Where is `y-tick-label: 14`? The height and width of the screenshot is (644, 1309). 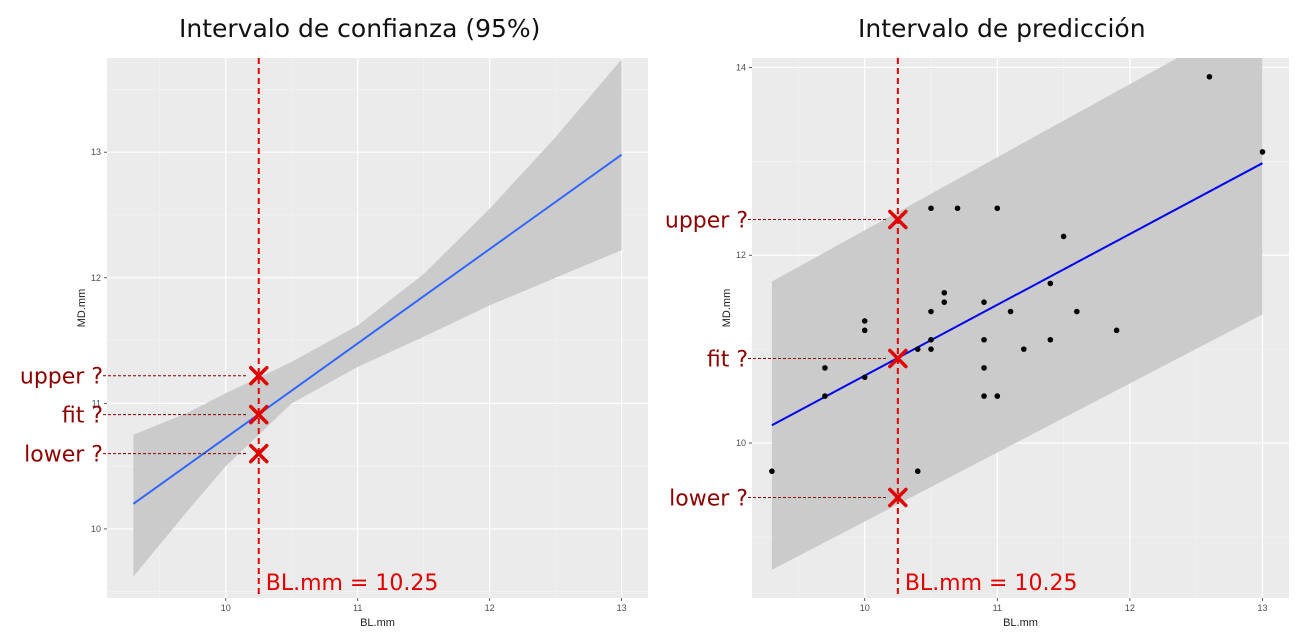 y-tick-label: 14 is located at coordinates (741, 67).